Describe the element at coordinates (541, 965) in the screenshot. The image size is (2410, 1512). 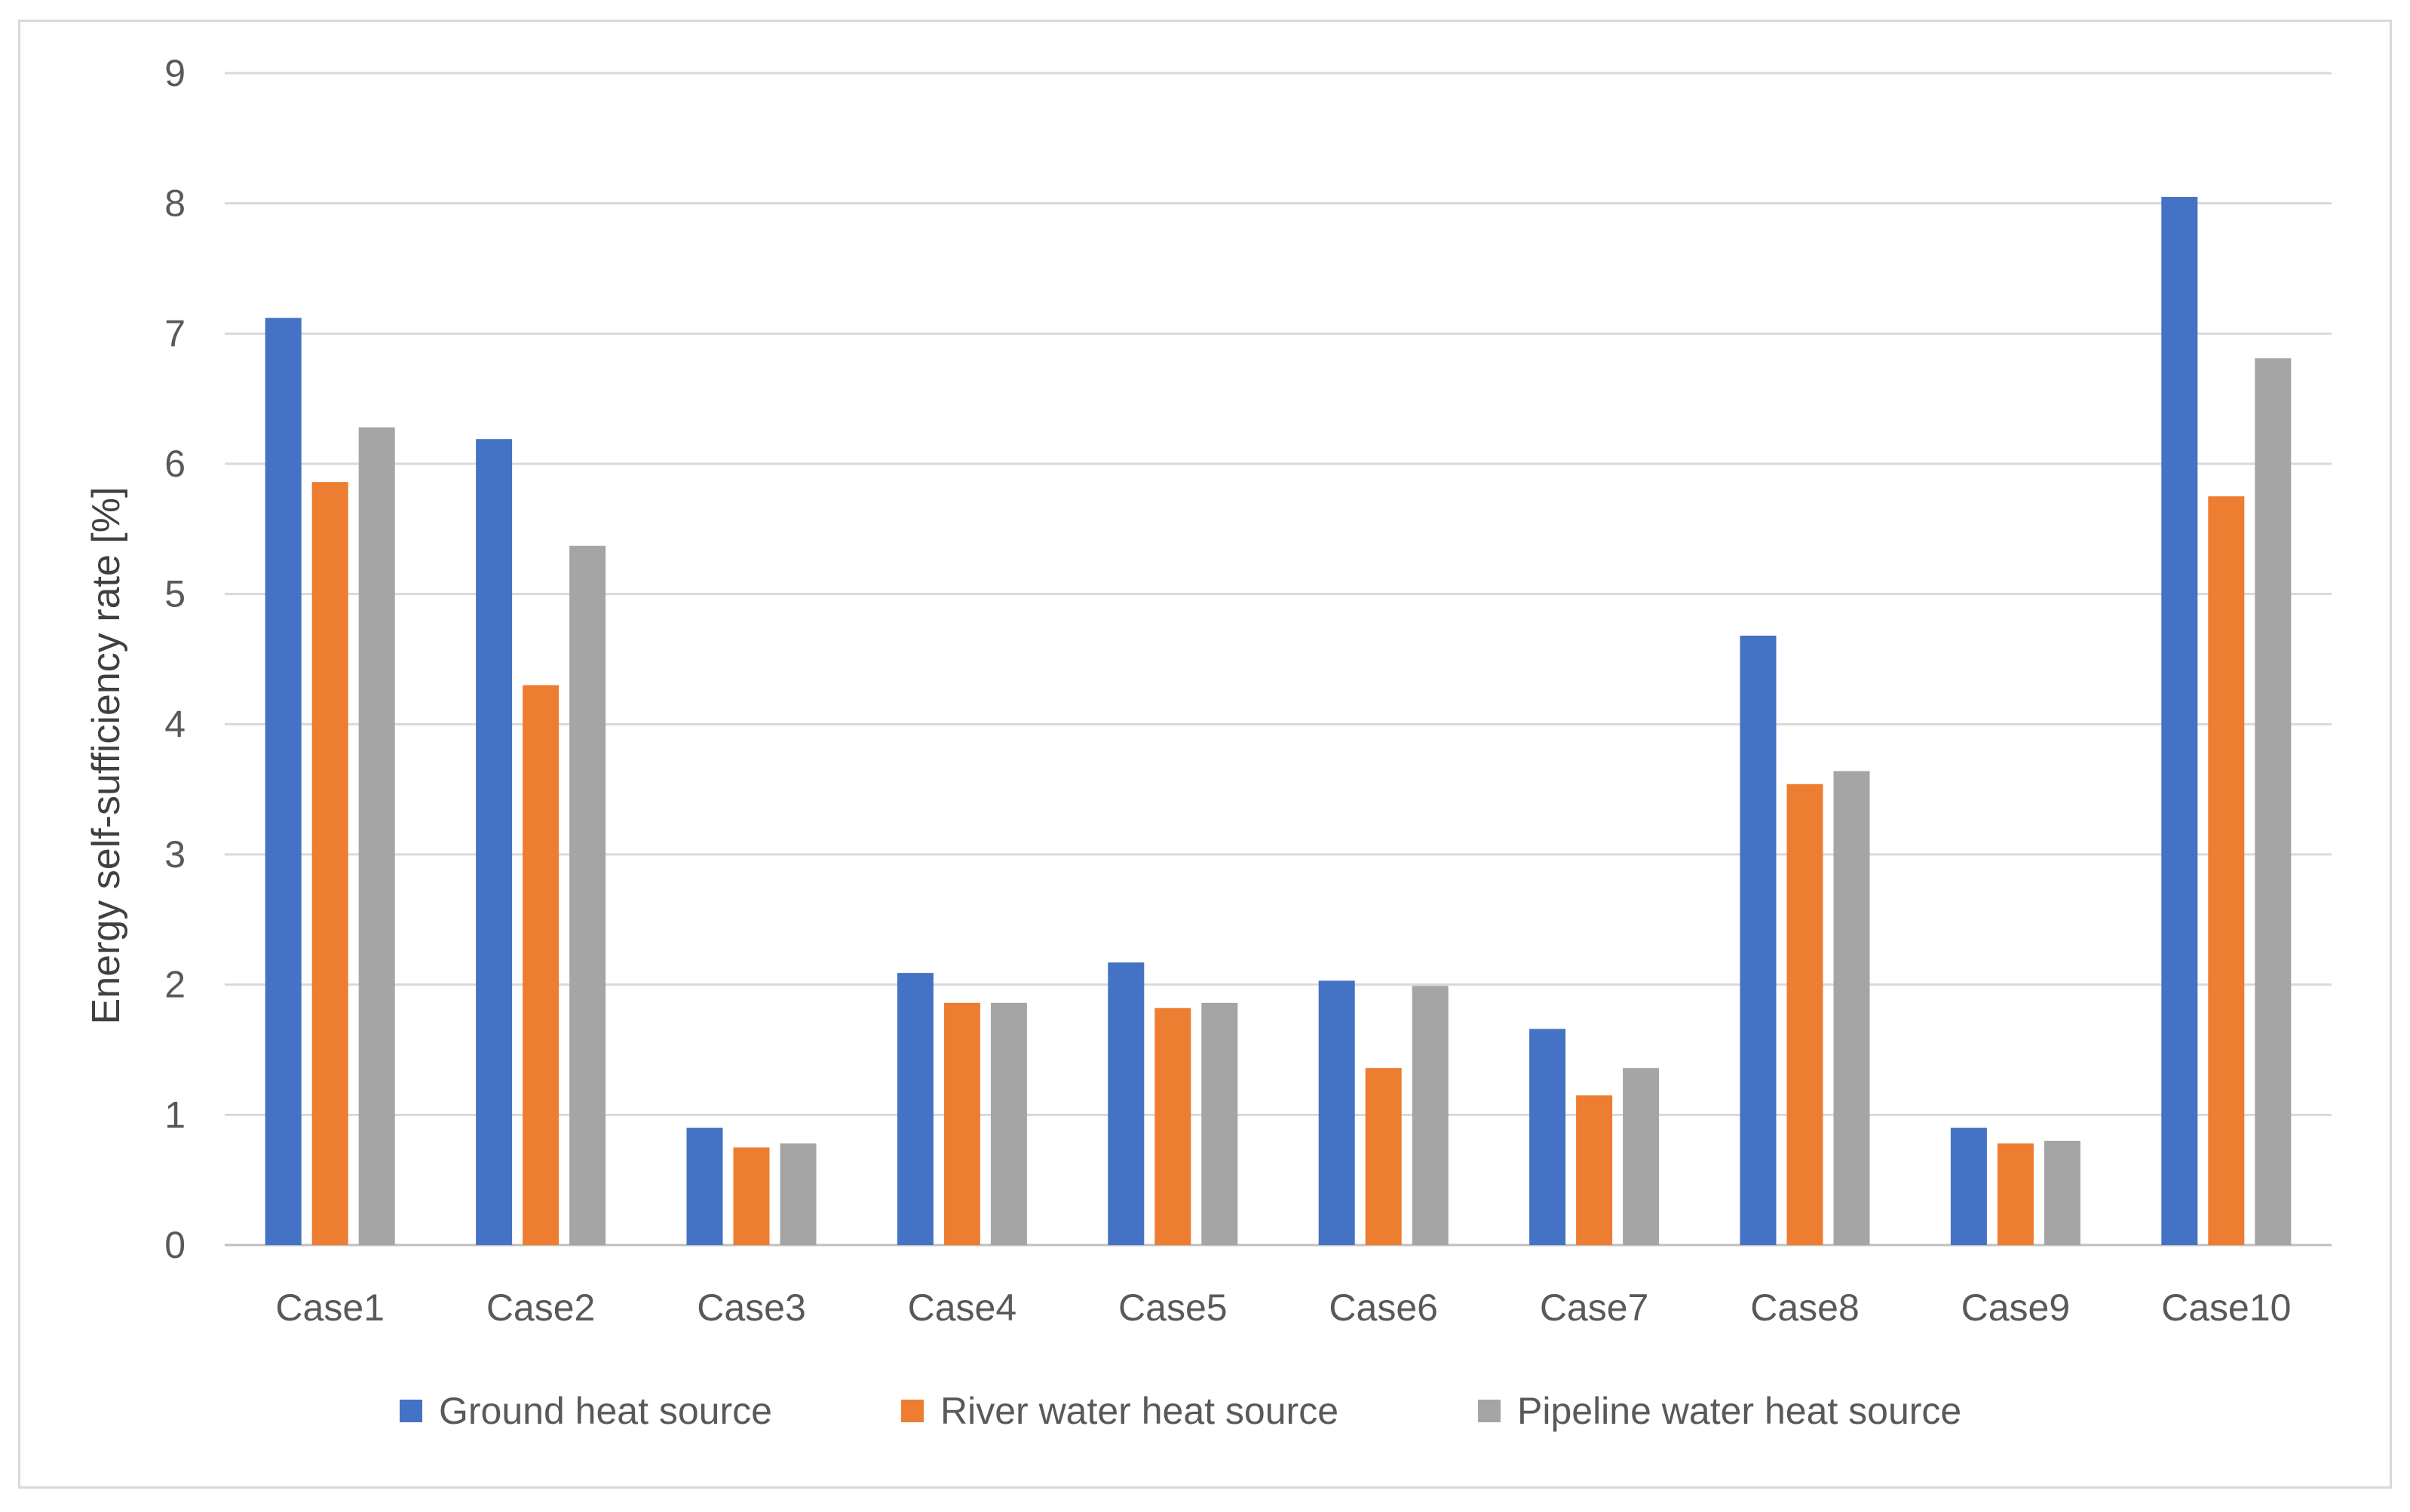
I see `bar-case2-river-water-heat-source` at that location.